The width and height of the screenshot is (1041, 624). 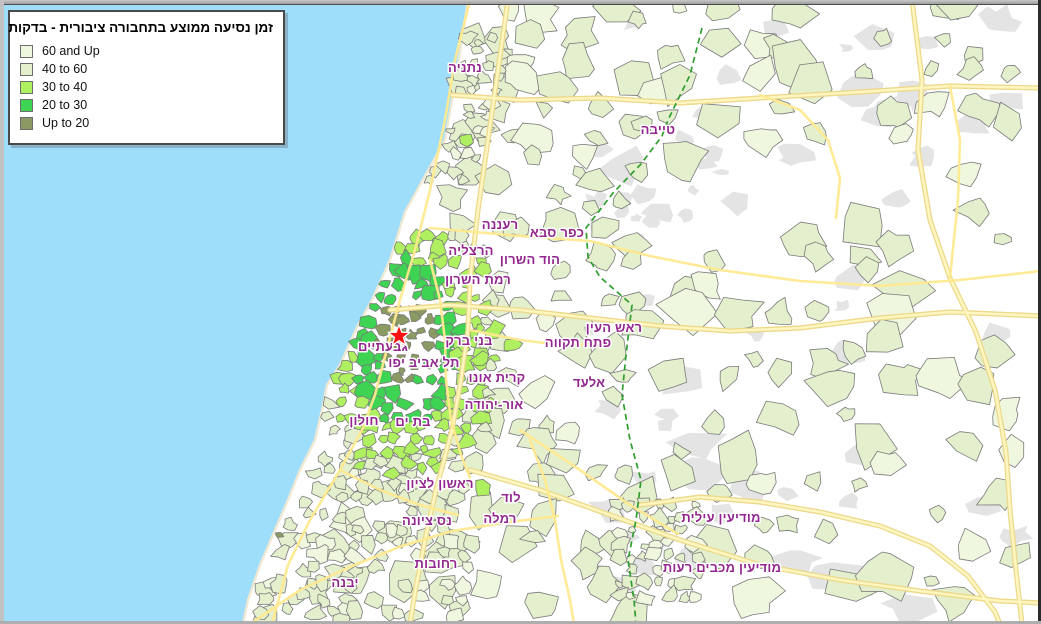 What do you see at coordinates (465, 67) in the screenshot?
I see `city-label: נתניה` at bounding box center [465, 67].